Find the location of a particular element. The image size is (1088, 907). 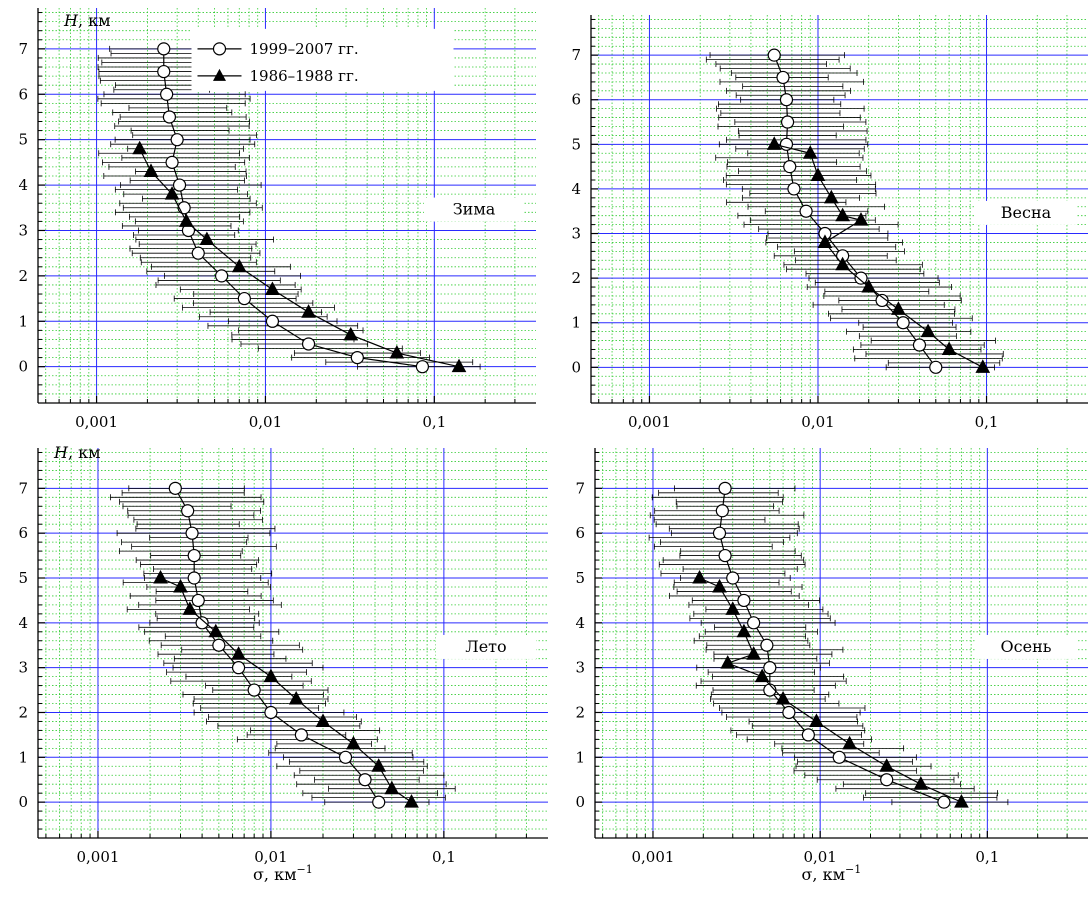

panel-label: Зима is located at coordinates (474, 209).